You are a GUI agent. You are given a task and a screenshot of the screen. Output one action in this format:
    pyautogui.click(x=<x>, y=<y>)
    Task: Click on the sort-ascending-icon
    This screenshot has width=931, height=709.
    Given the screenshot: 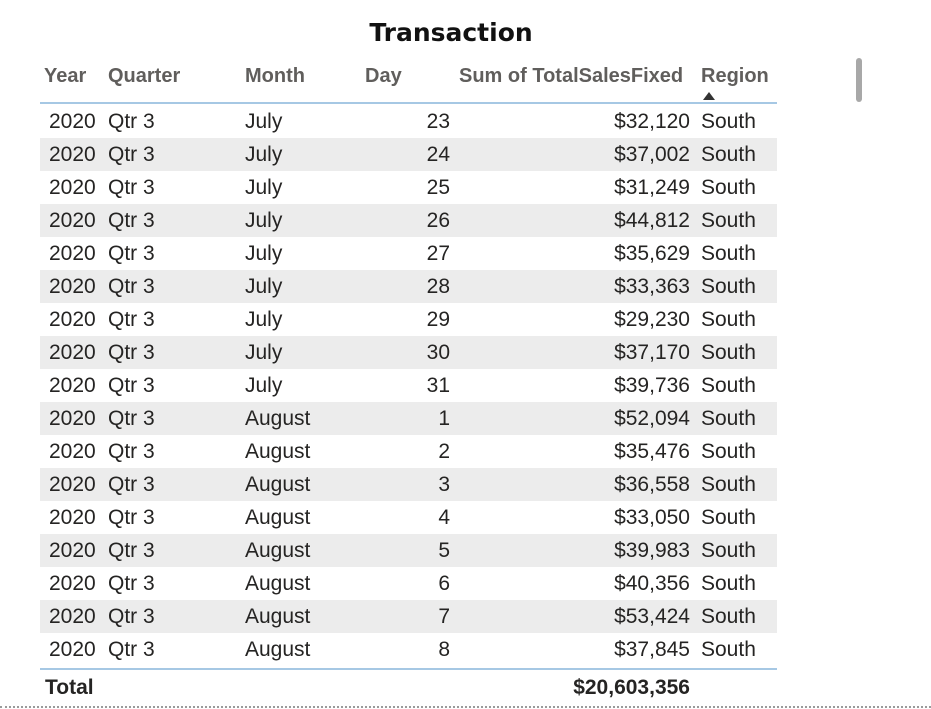 What is the action you would take?
    pyautogui.click(x=709, y=96)
    